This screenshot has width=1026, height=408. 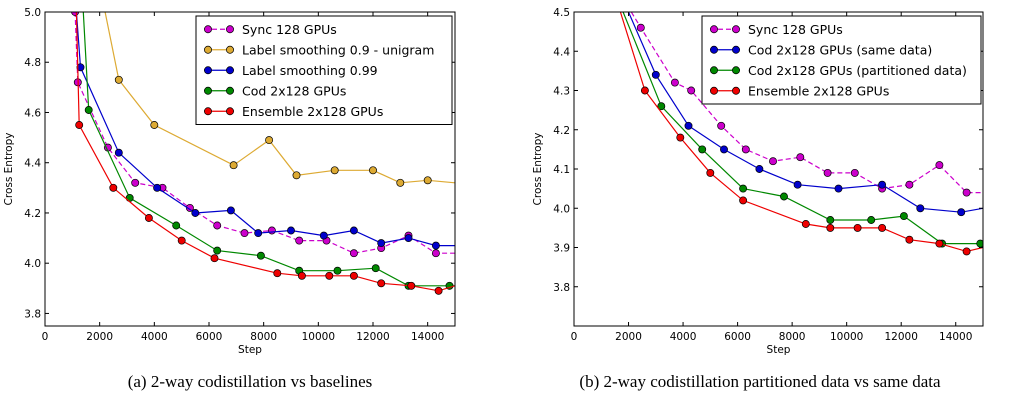 What do you see at coordinates (561, 92) in the screenshot?
I see `y-tick-label: 4.3` at bounding box center [561, 92].